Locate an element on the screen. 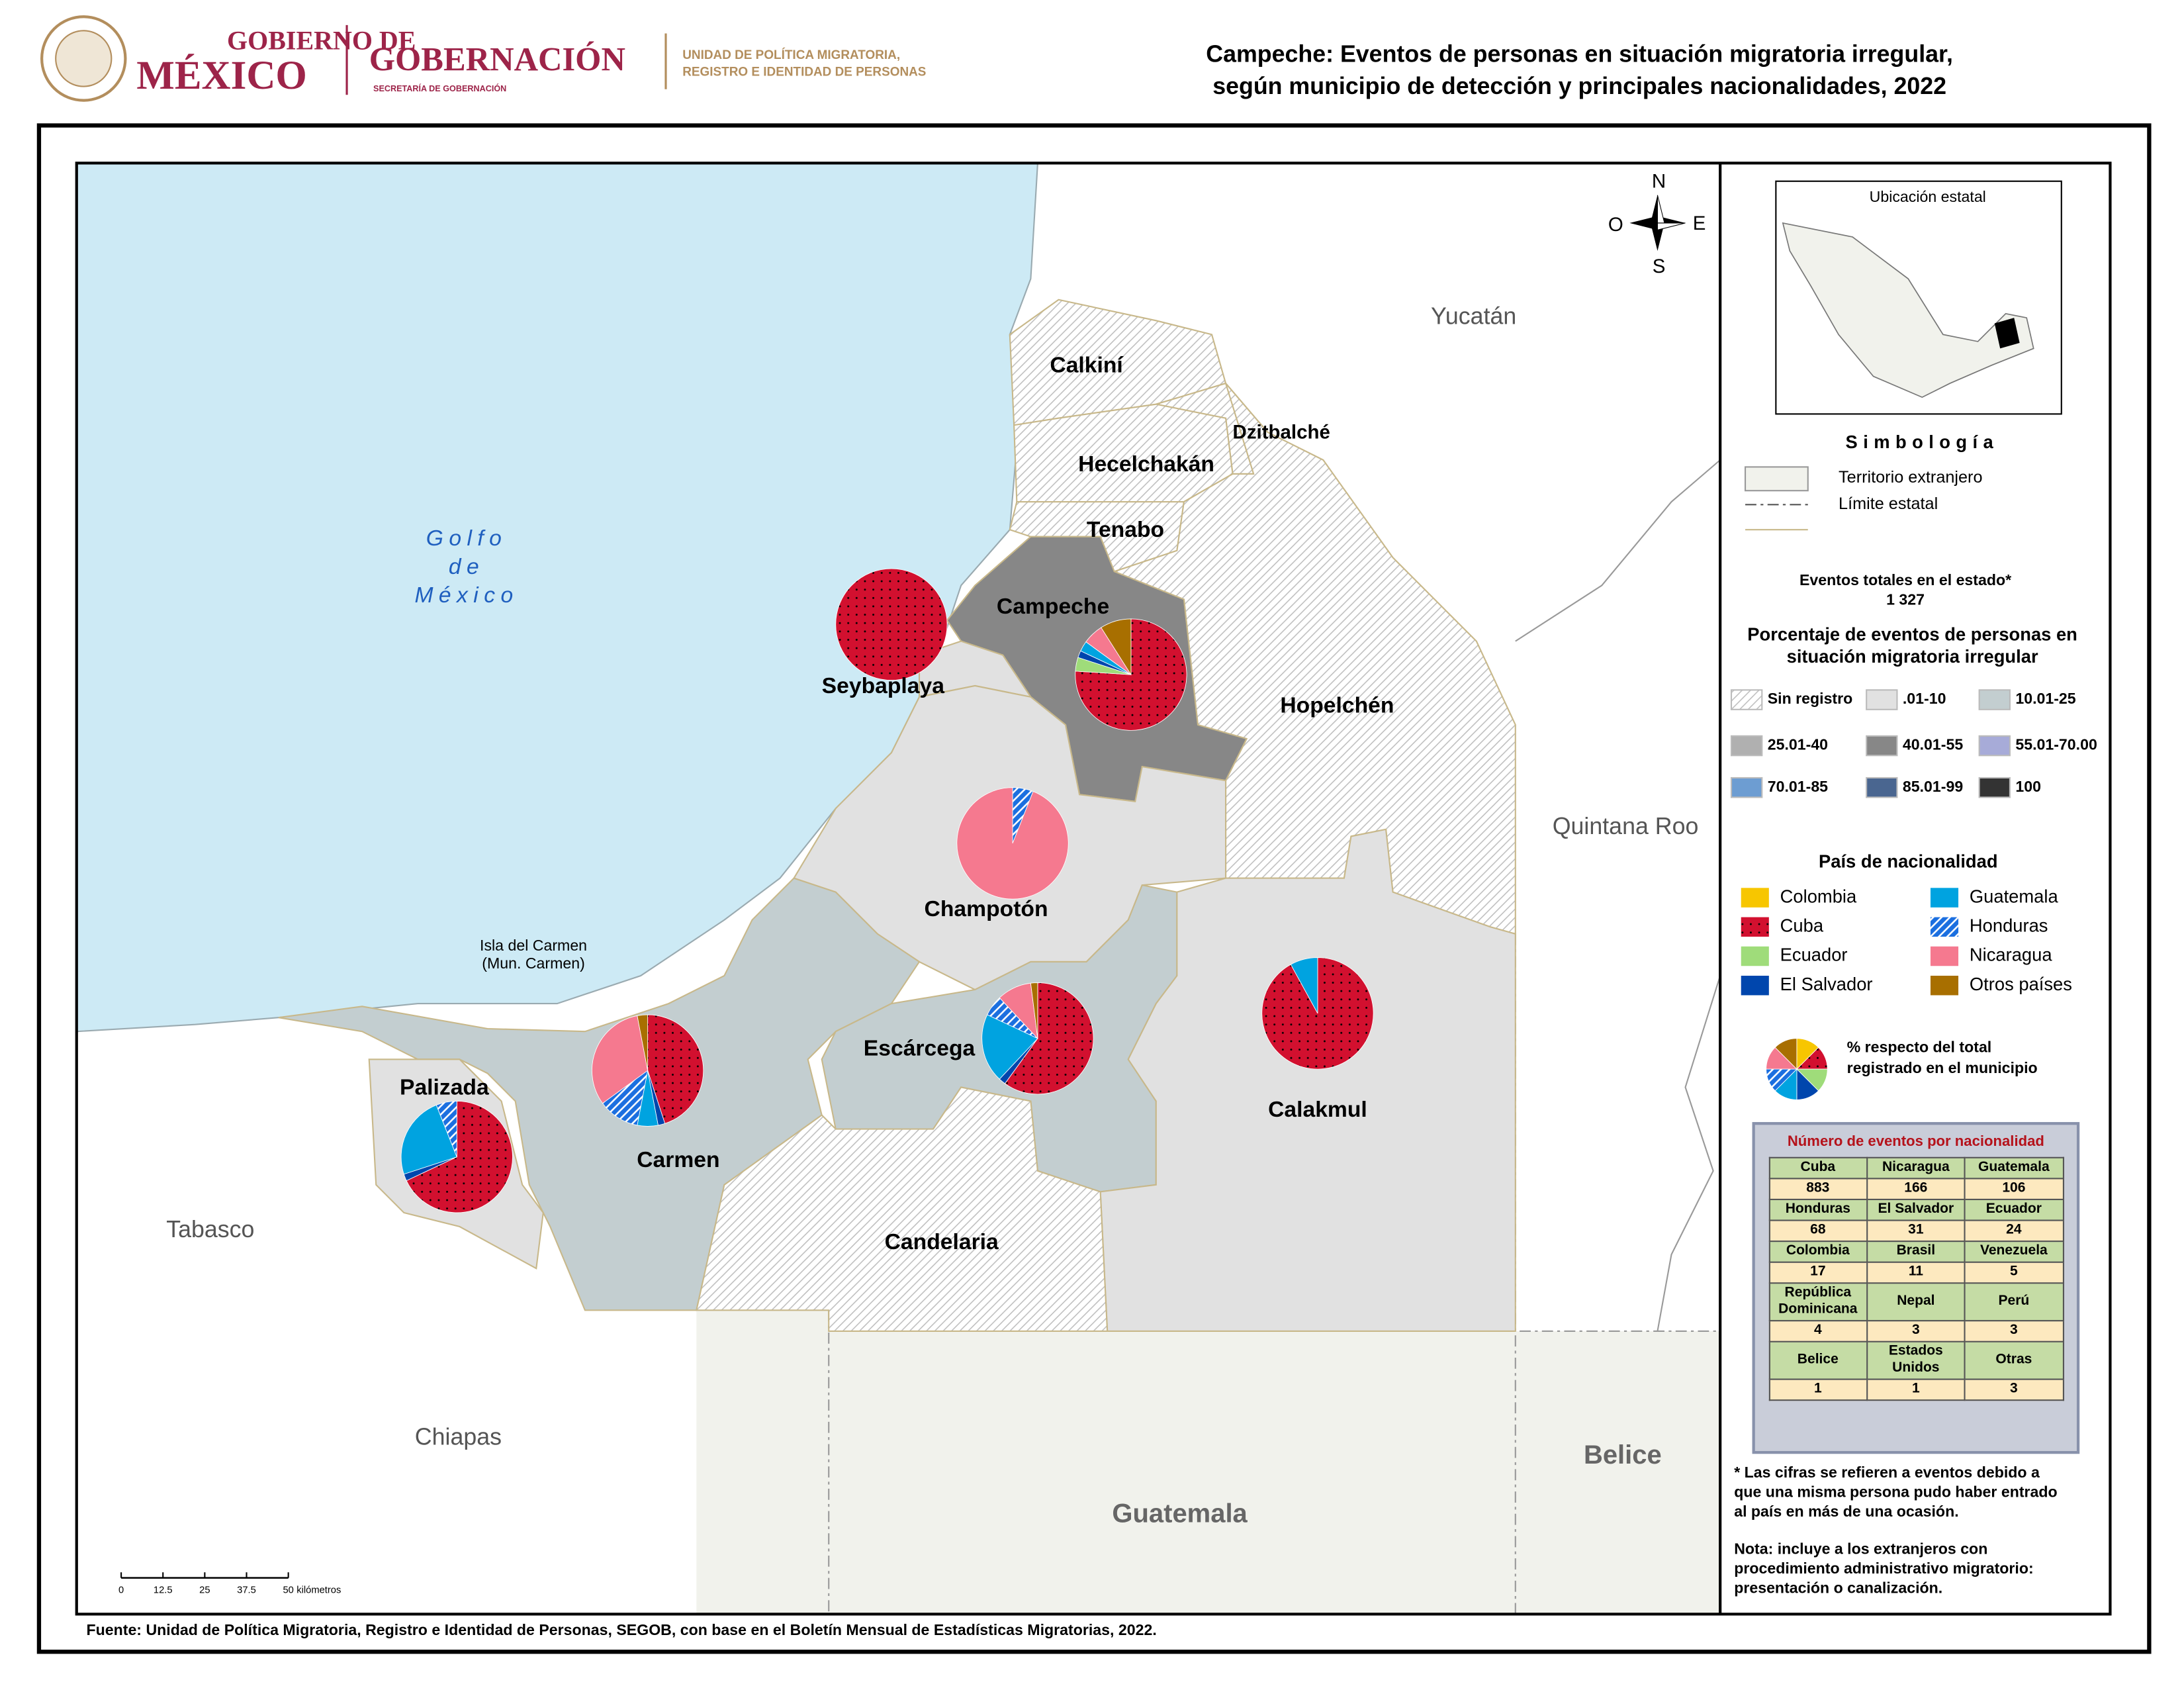 The width and height of the screenshot is (2184, 1688). scale-tick-label: 12.5 is located at coordinates (163, 1590).